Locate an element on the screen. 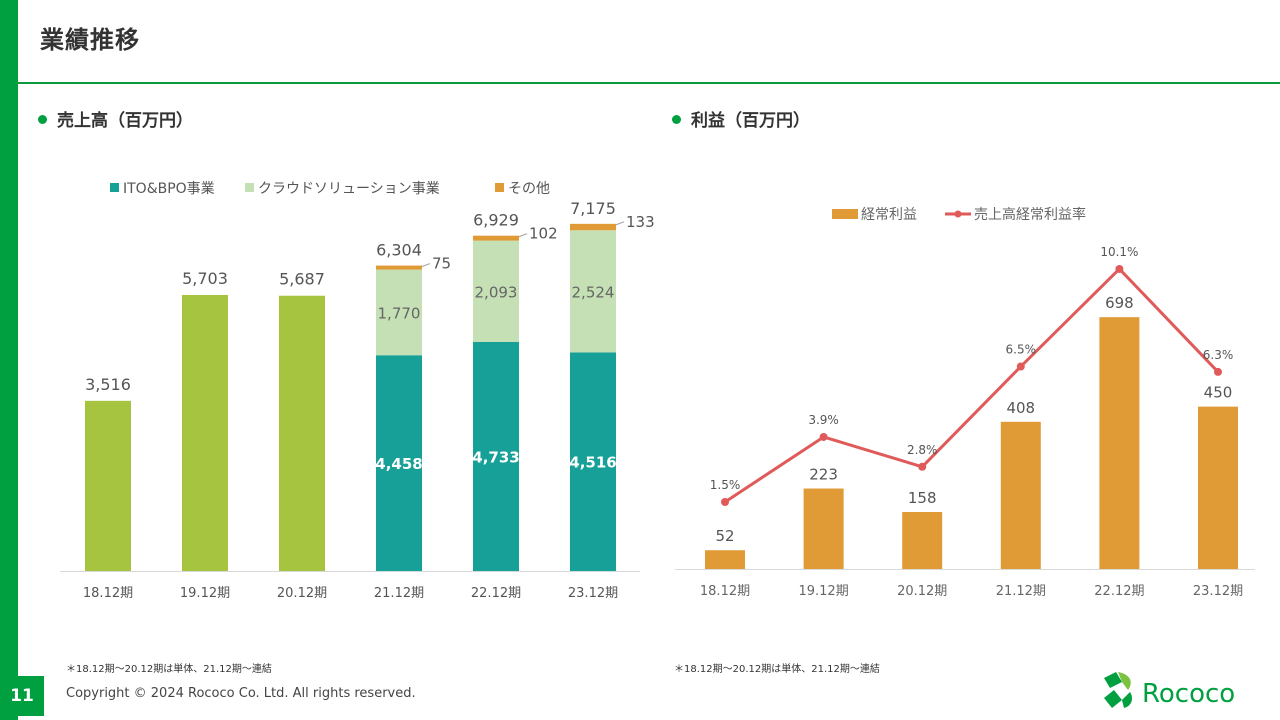  bar-total-label: 5,703 is located at coordinates (205, 278).